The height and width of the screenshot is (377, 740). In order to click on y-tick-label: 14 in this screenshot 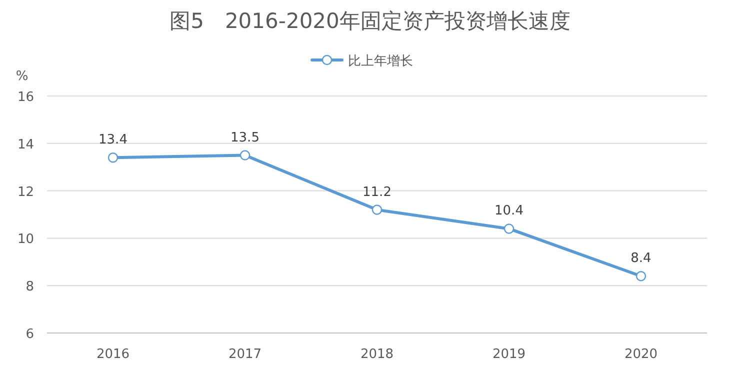, I will do `click(25, 144)`.